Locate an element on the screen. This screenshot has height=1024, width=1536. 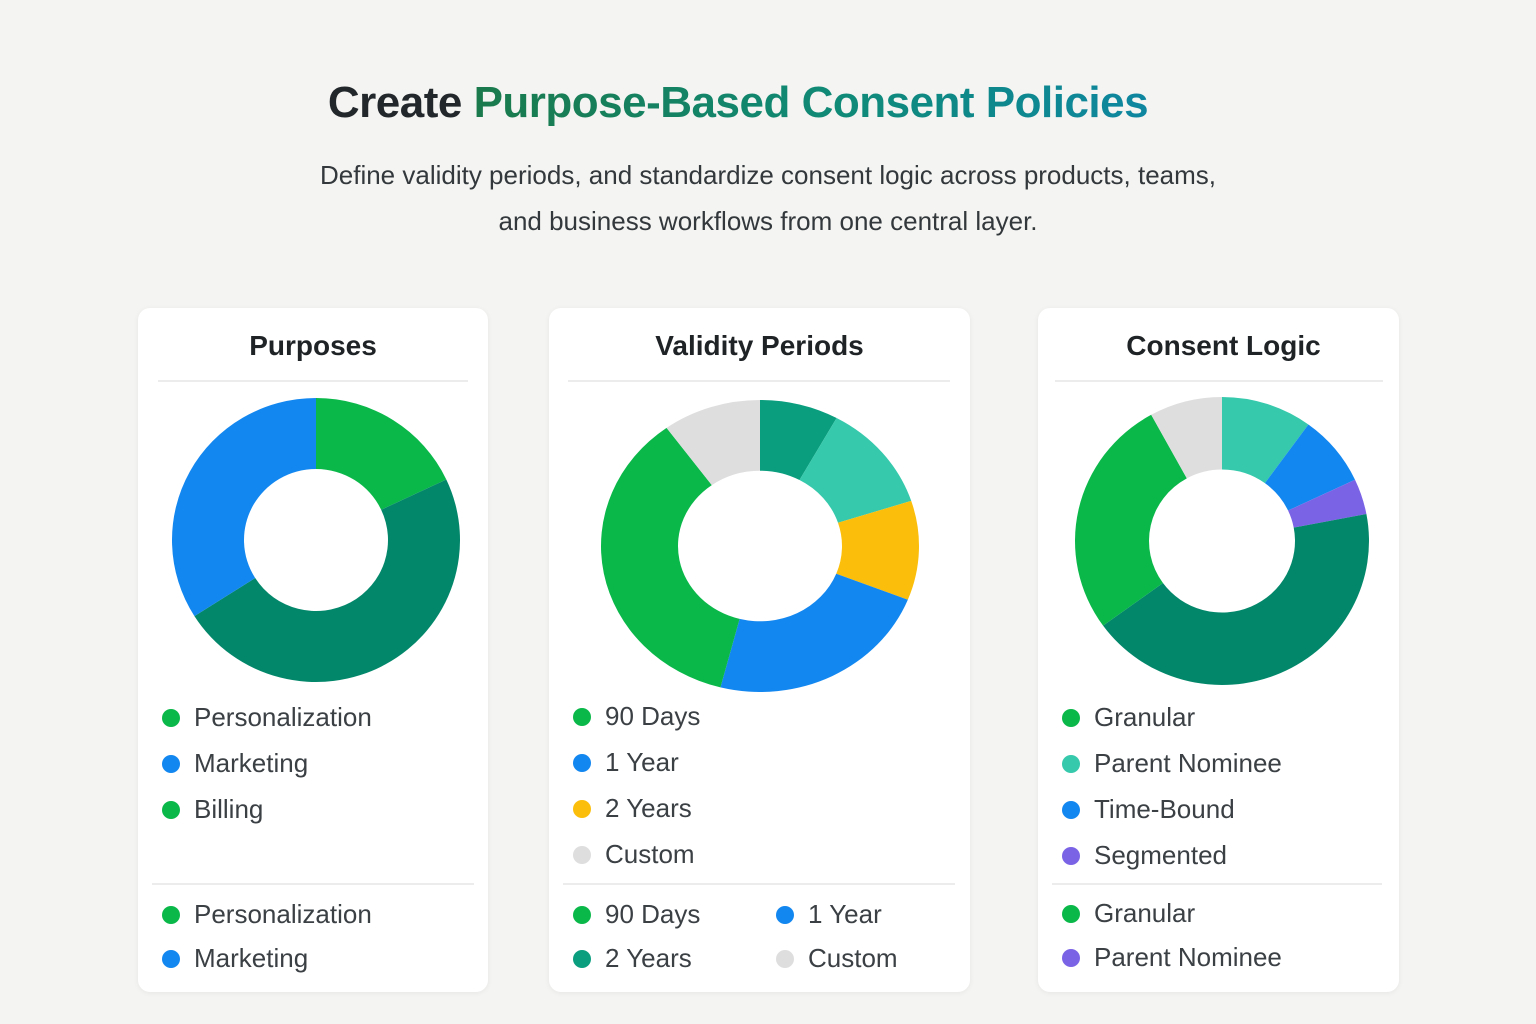
legend-item-segmented: Segmented is located at coordinates (1144, 855).